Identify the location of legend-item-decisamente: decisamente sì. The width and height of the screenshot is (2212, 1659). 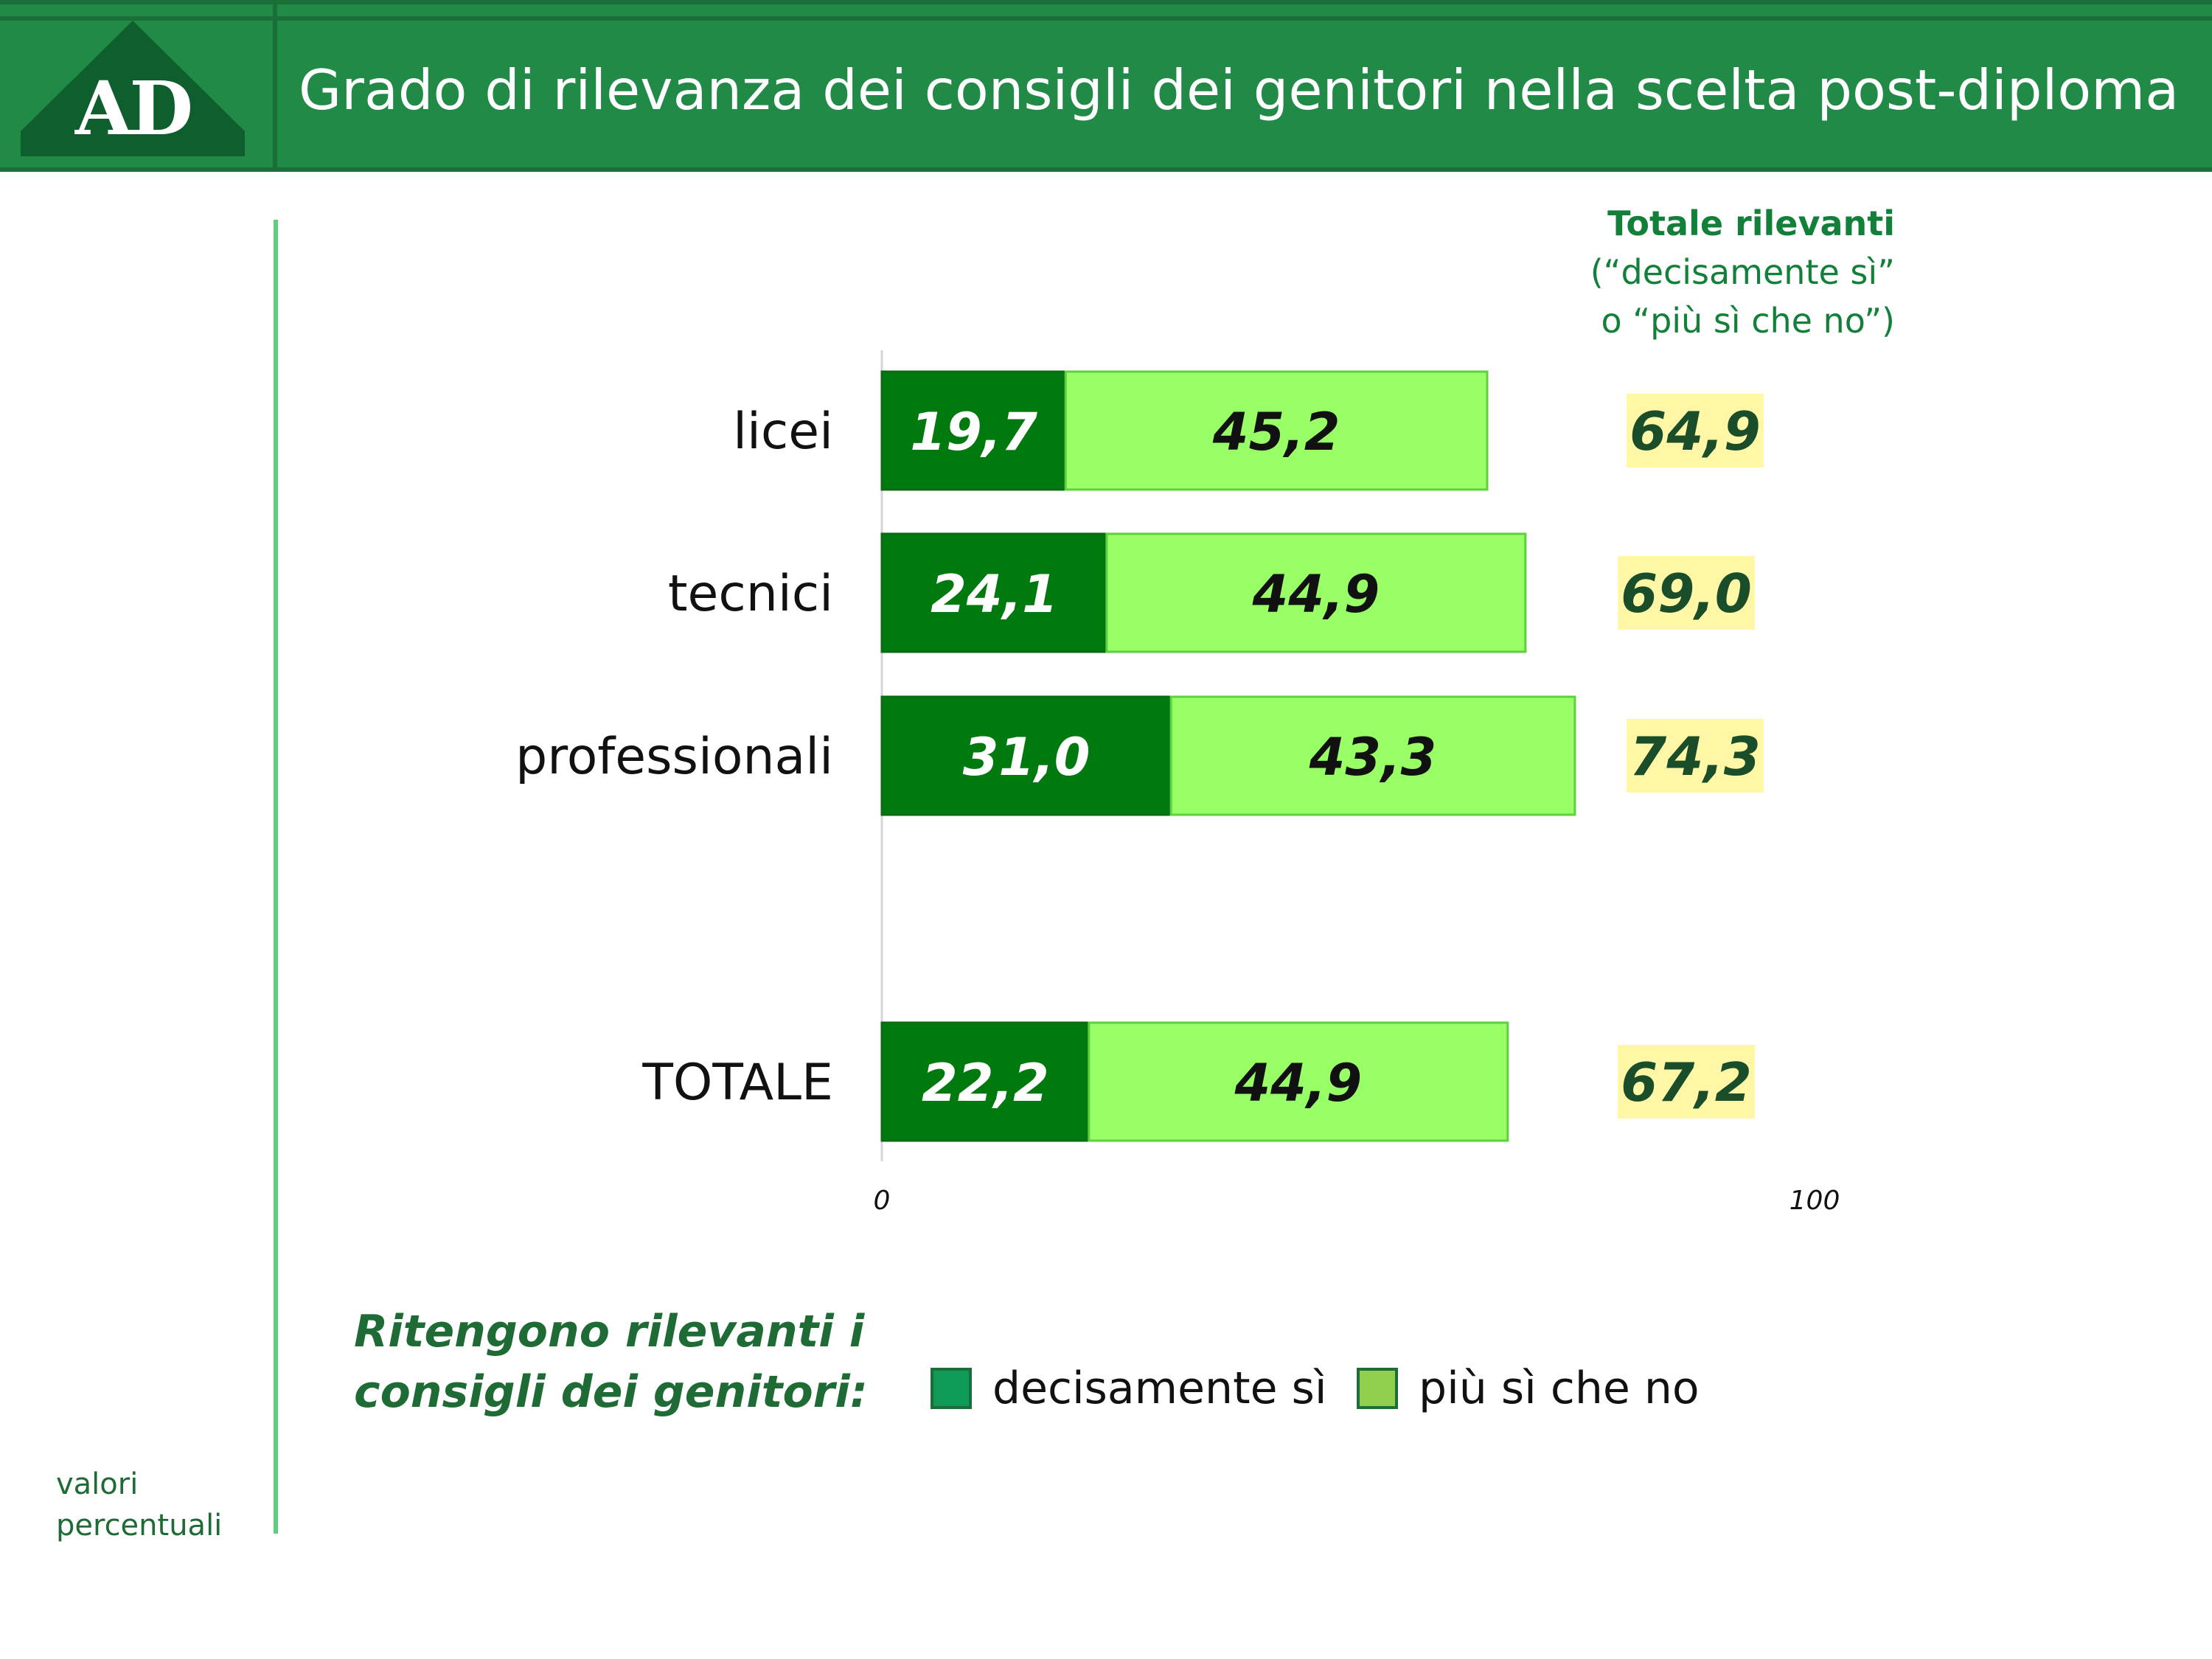
(1129, 1388).